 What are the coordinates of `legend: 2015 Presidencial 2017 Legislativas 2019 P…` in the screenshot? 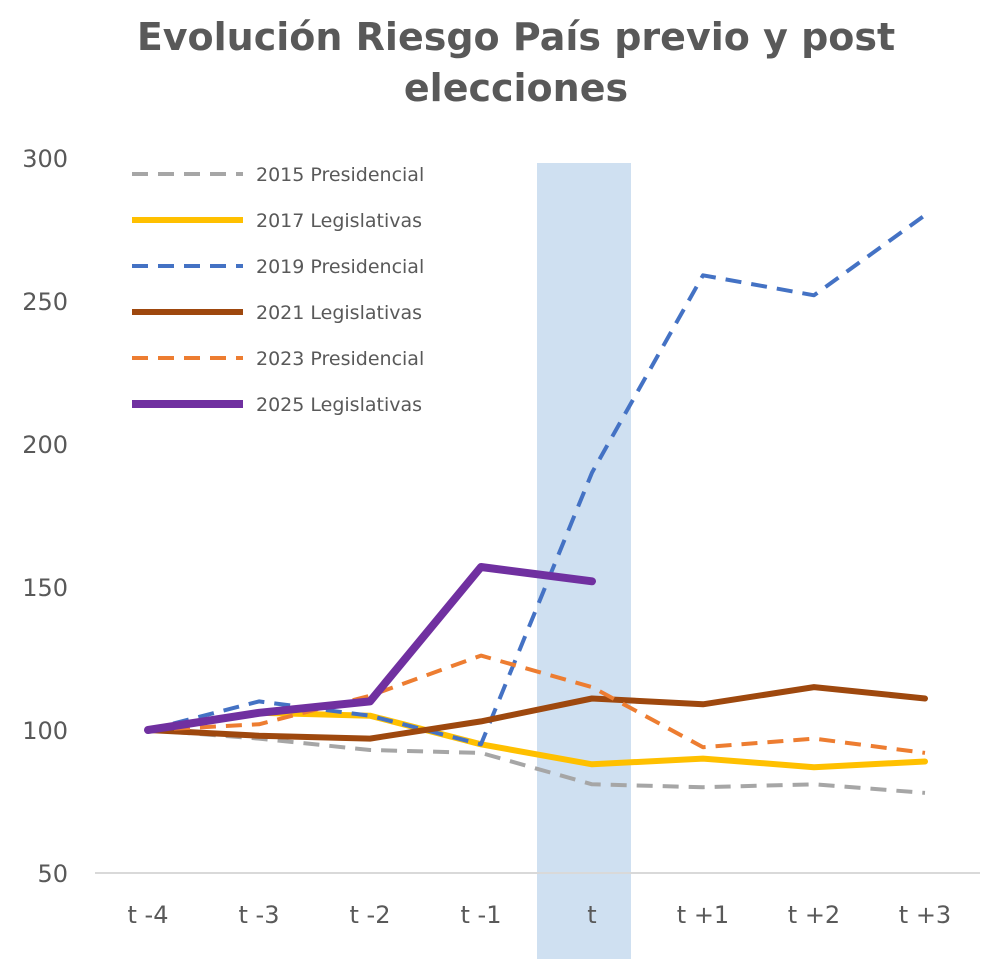 It's located at (278, 290).